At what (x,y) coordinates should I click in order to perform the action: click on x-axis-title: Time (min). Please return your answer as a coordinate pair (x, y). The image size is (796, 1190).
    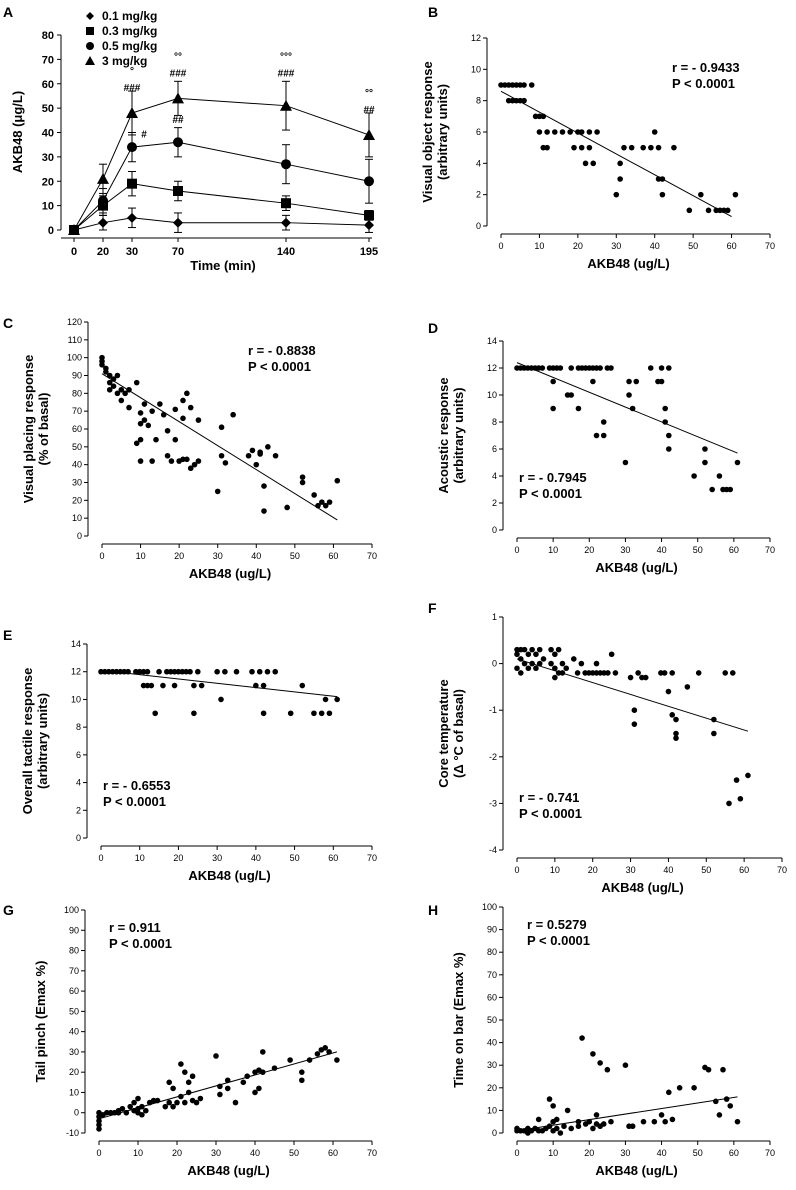
    Looking at the image, I should click on (223, 265).